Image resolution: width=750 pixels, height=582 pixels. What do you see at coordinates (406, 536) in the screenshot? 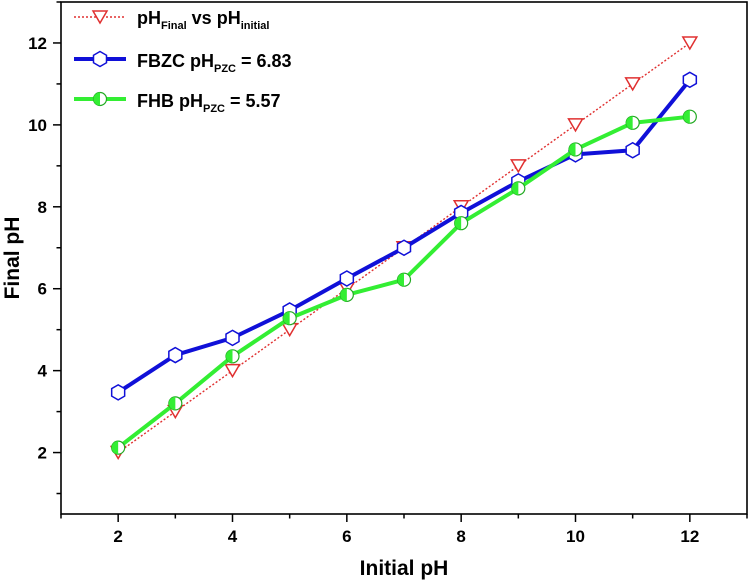
I see `x-tick-labels: 2 4 6 8 10 12` at bounding box center [406, 536].